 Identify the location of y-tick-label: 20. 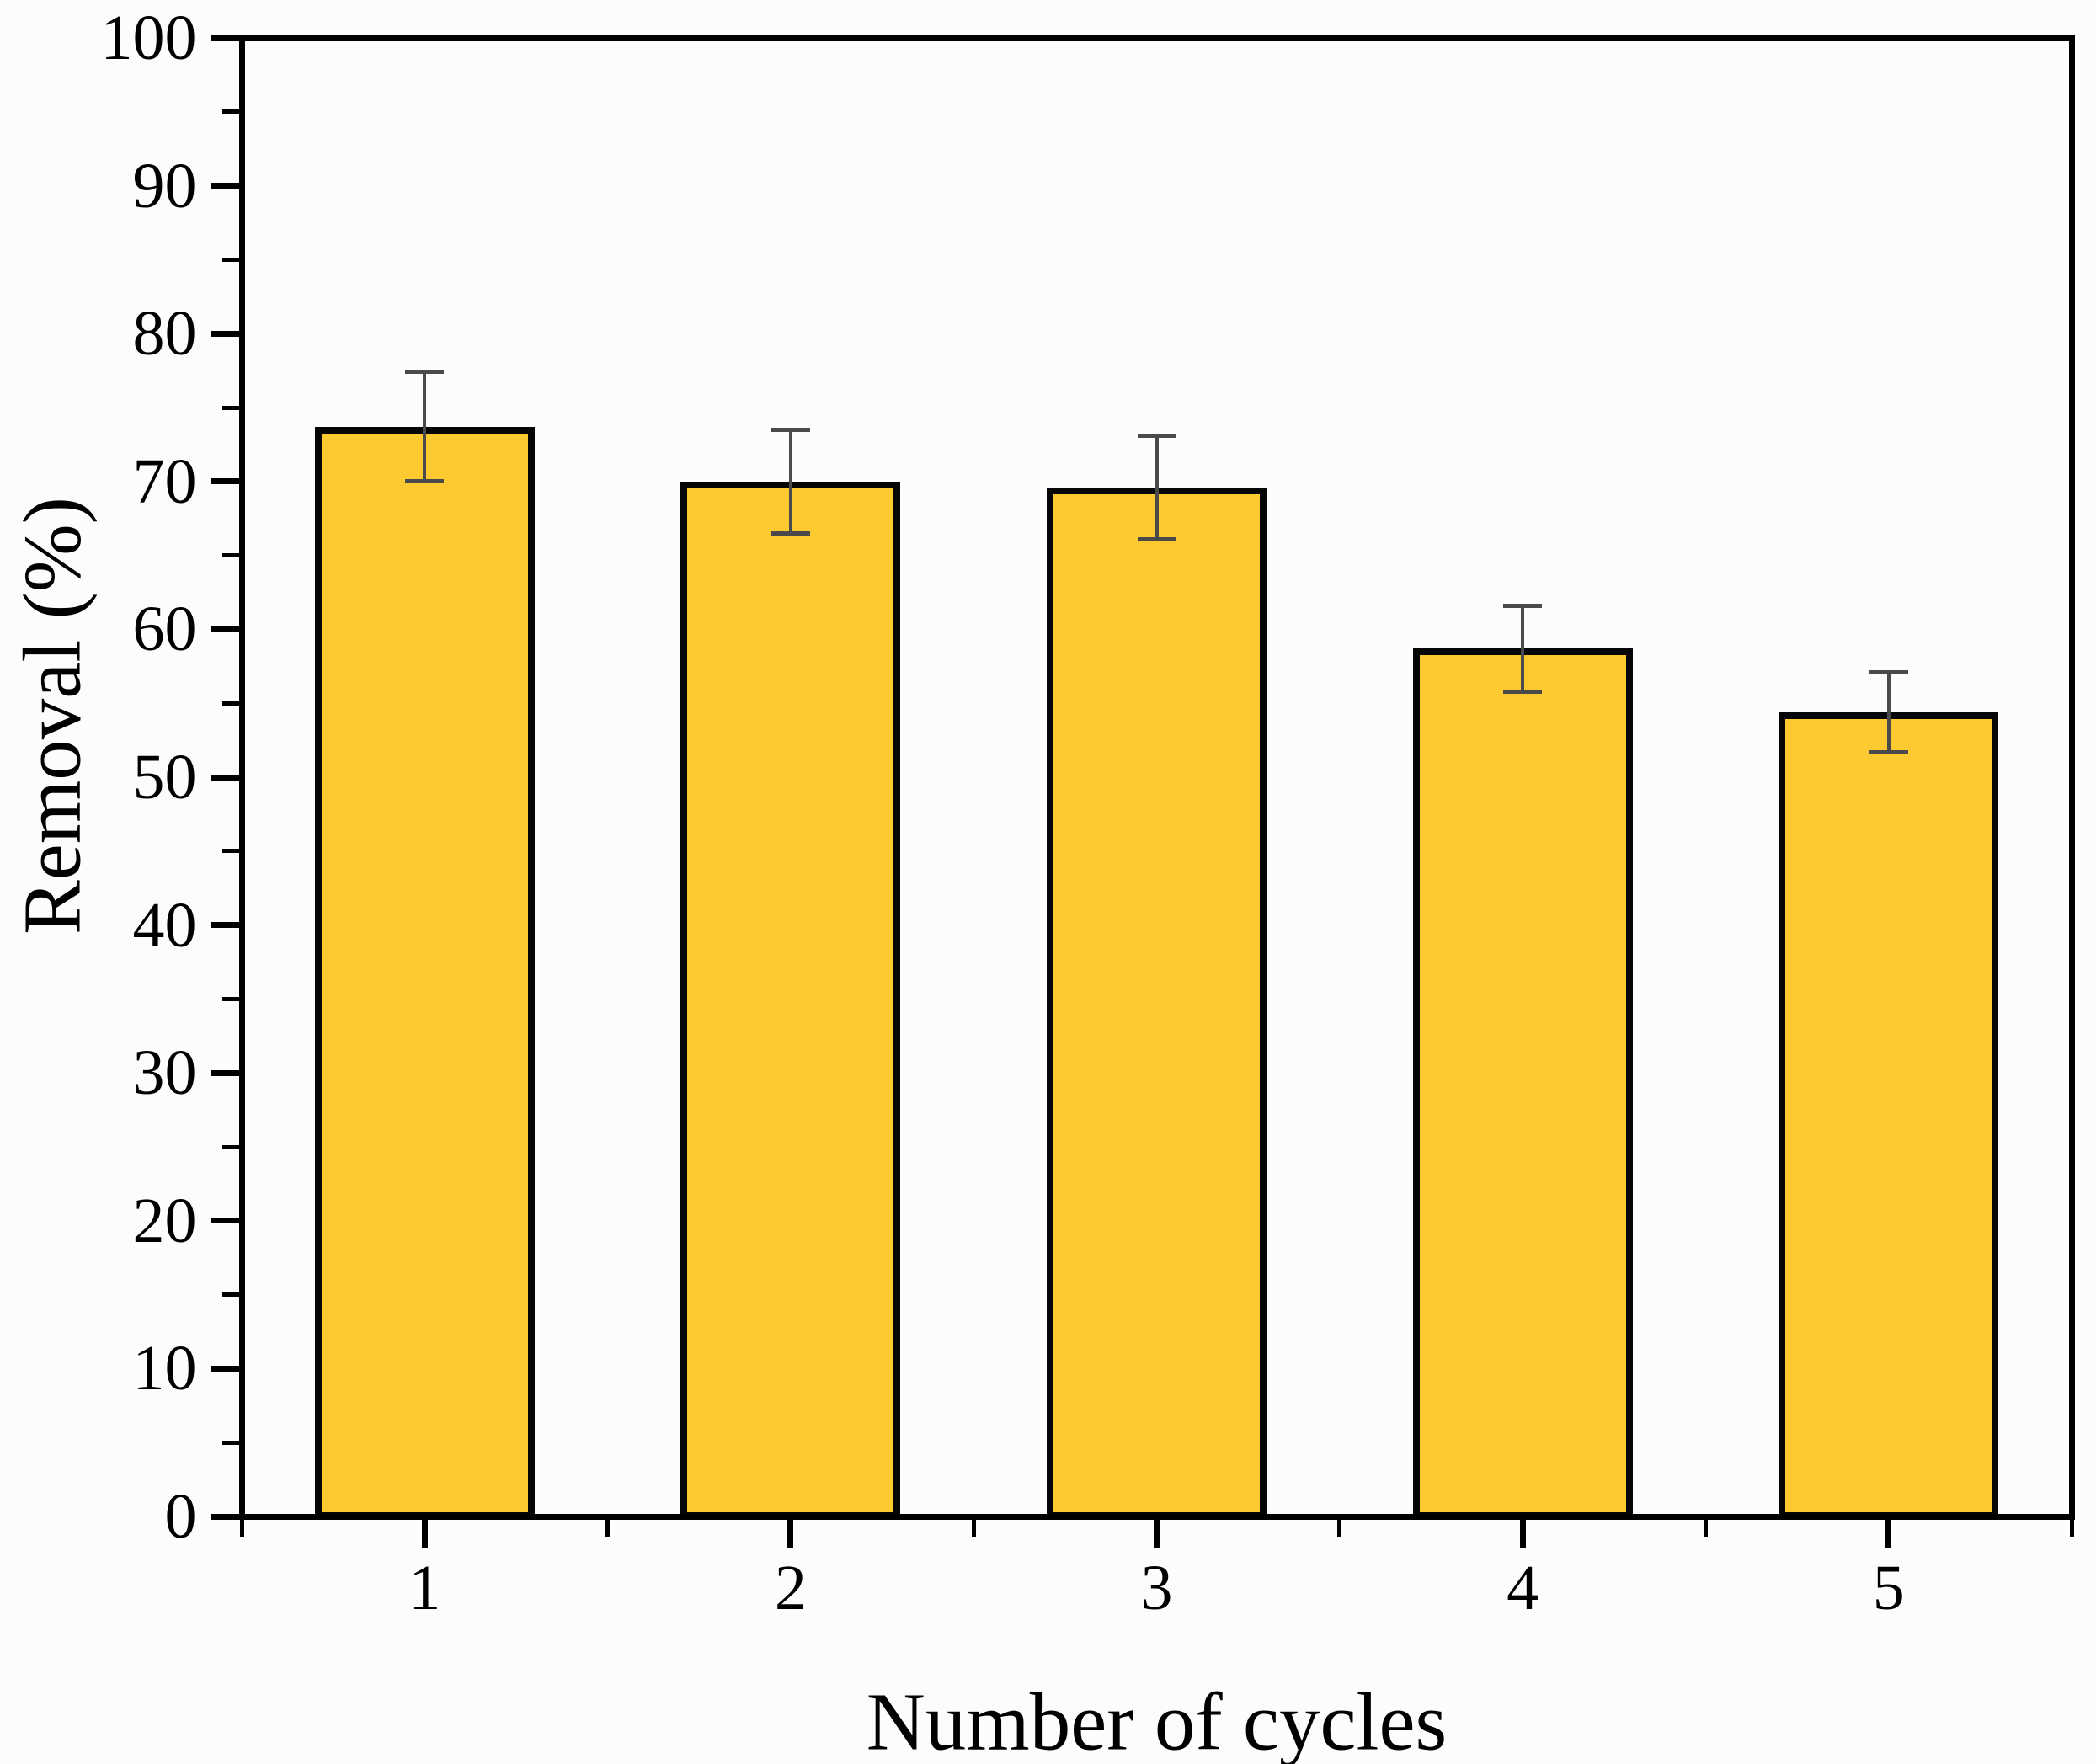
(164, 1220).